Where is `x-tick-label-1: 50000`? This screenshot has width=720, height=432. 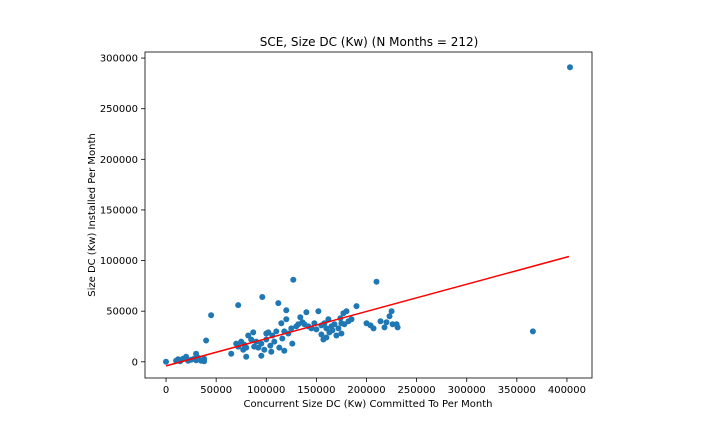 x-tick-label-1: 50000 is located at coordinates (216, 390).